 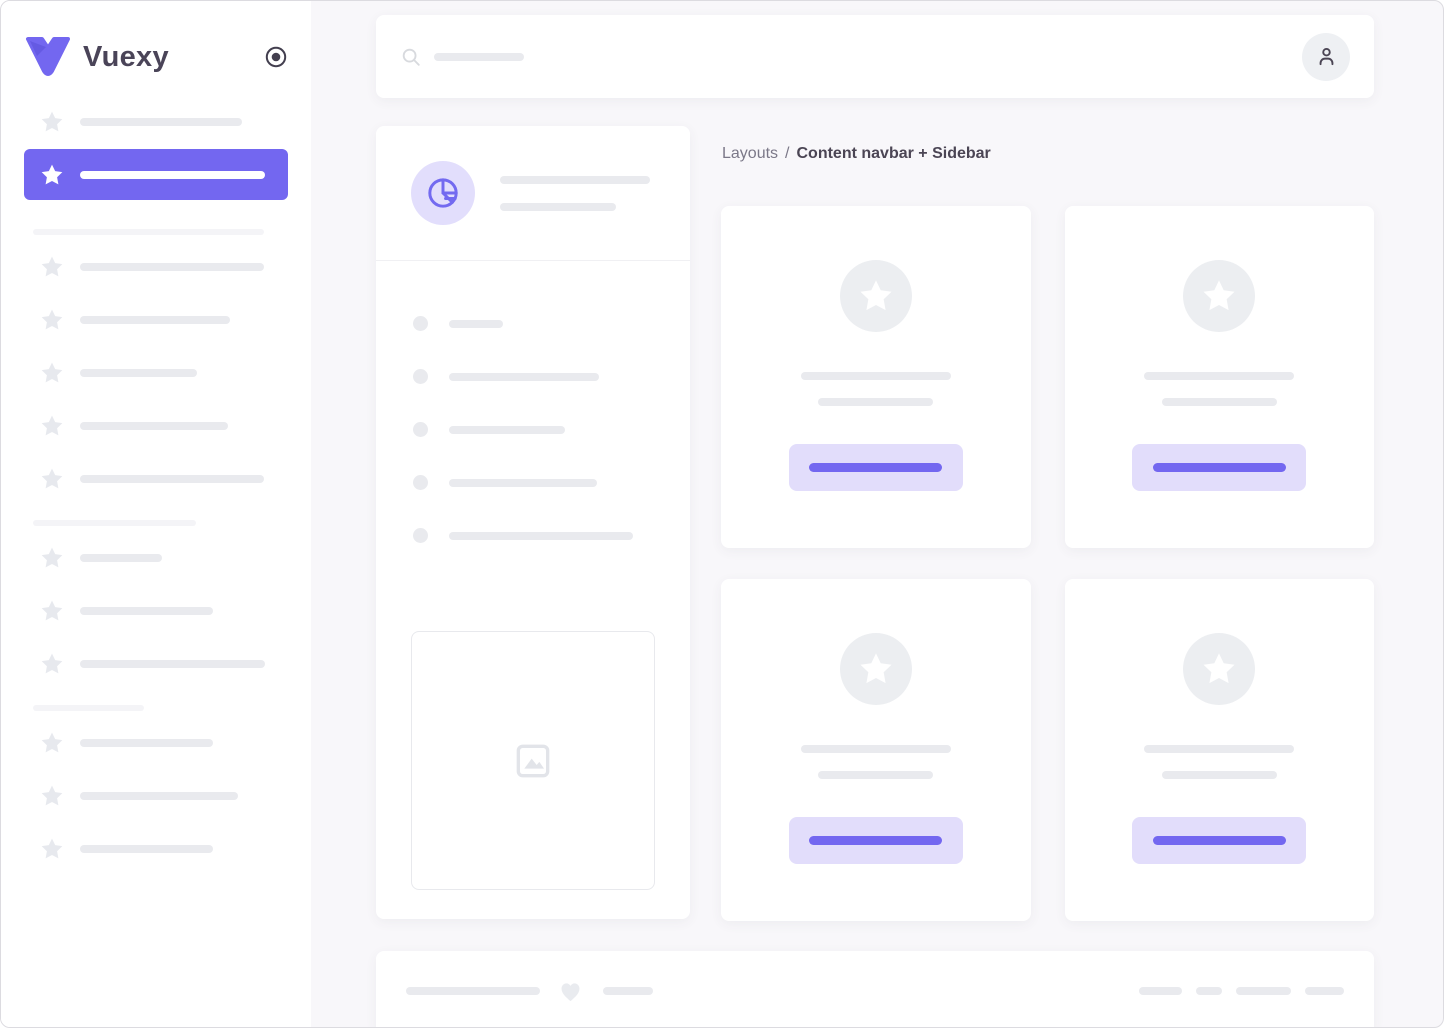 I want to click on pie-chart-badge, so click(x=443, y=193).